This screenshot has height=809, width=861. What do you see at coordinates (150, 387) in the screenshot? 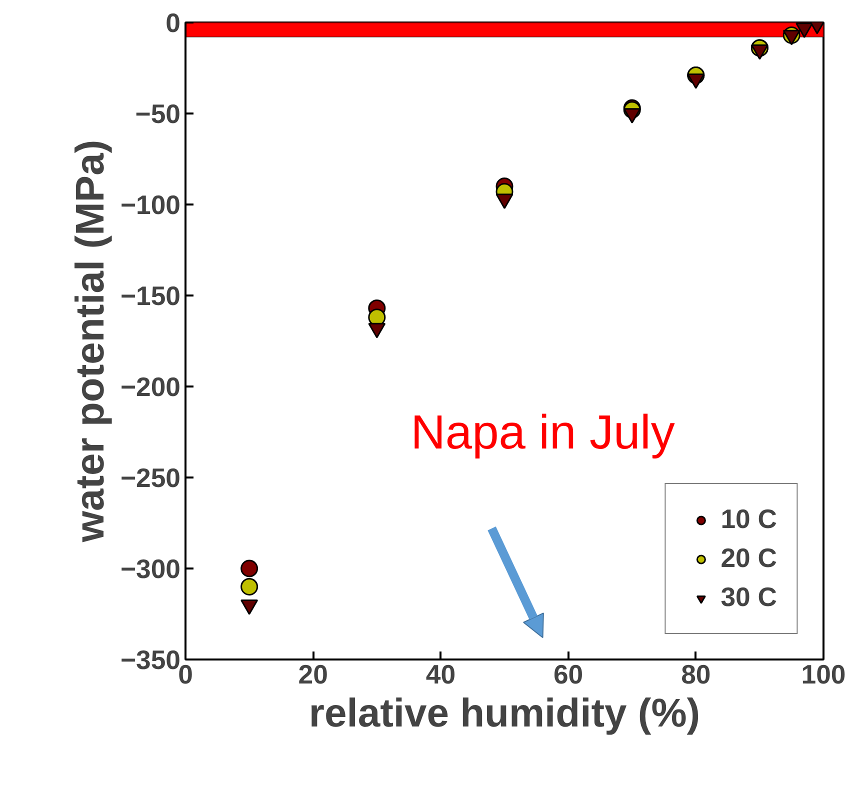
I see `y-tick-label: −200` at bounding box center [150, 387].